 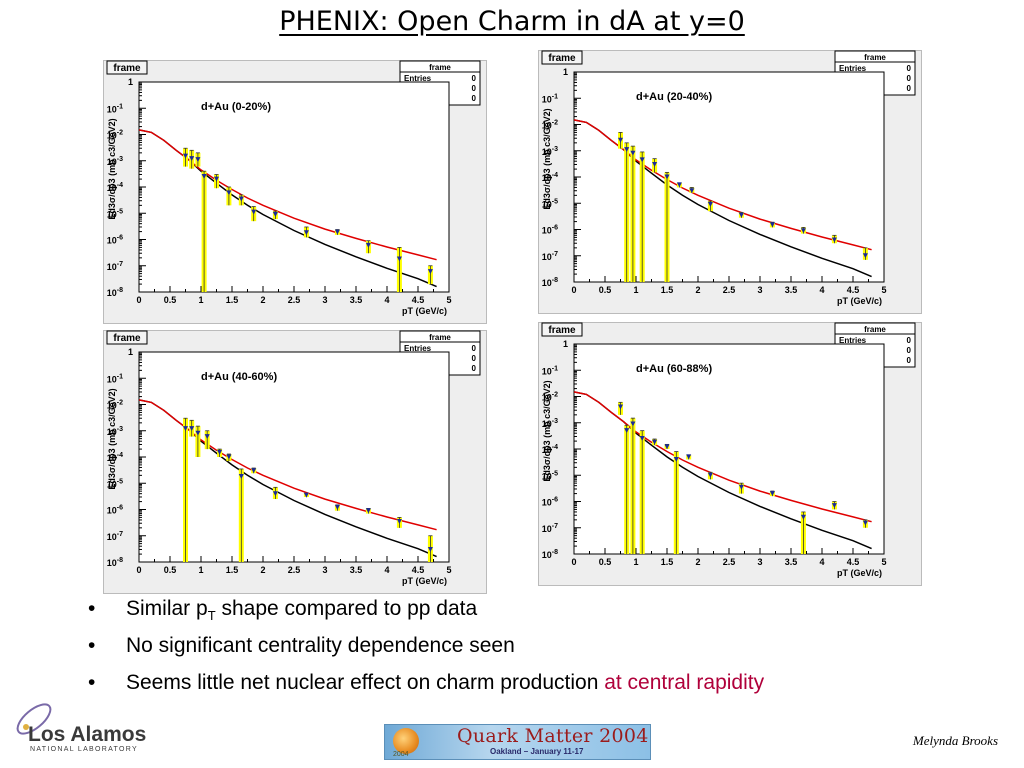 I want to click on chart-title: d+Au (0-20%), so click(x=236, y=107).